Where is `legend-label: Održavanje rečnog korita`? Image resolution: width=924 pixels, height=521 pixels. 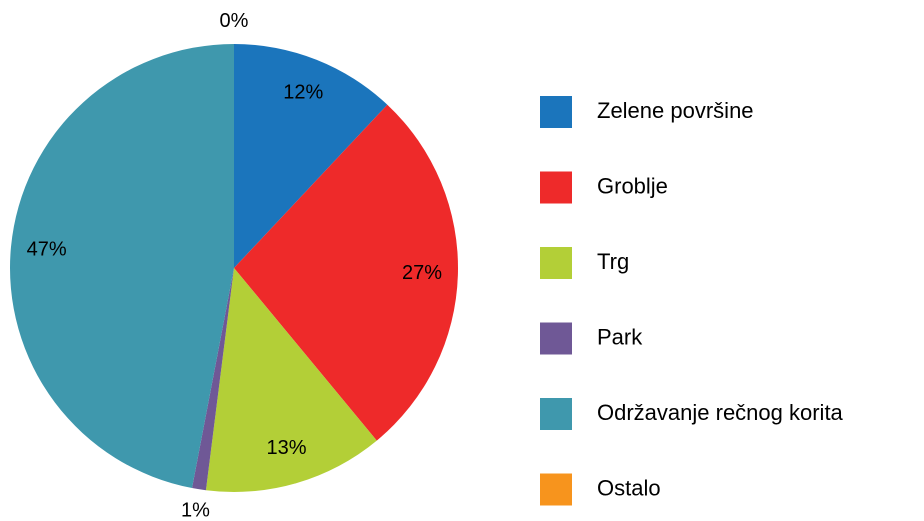 legend-label: Održavanje rečnog korita is located at coordinates (720, 412).